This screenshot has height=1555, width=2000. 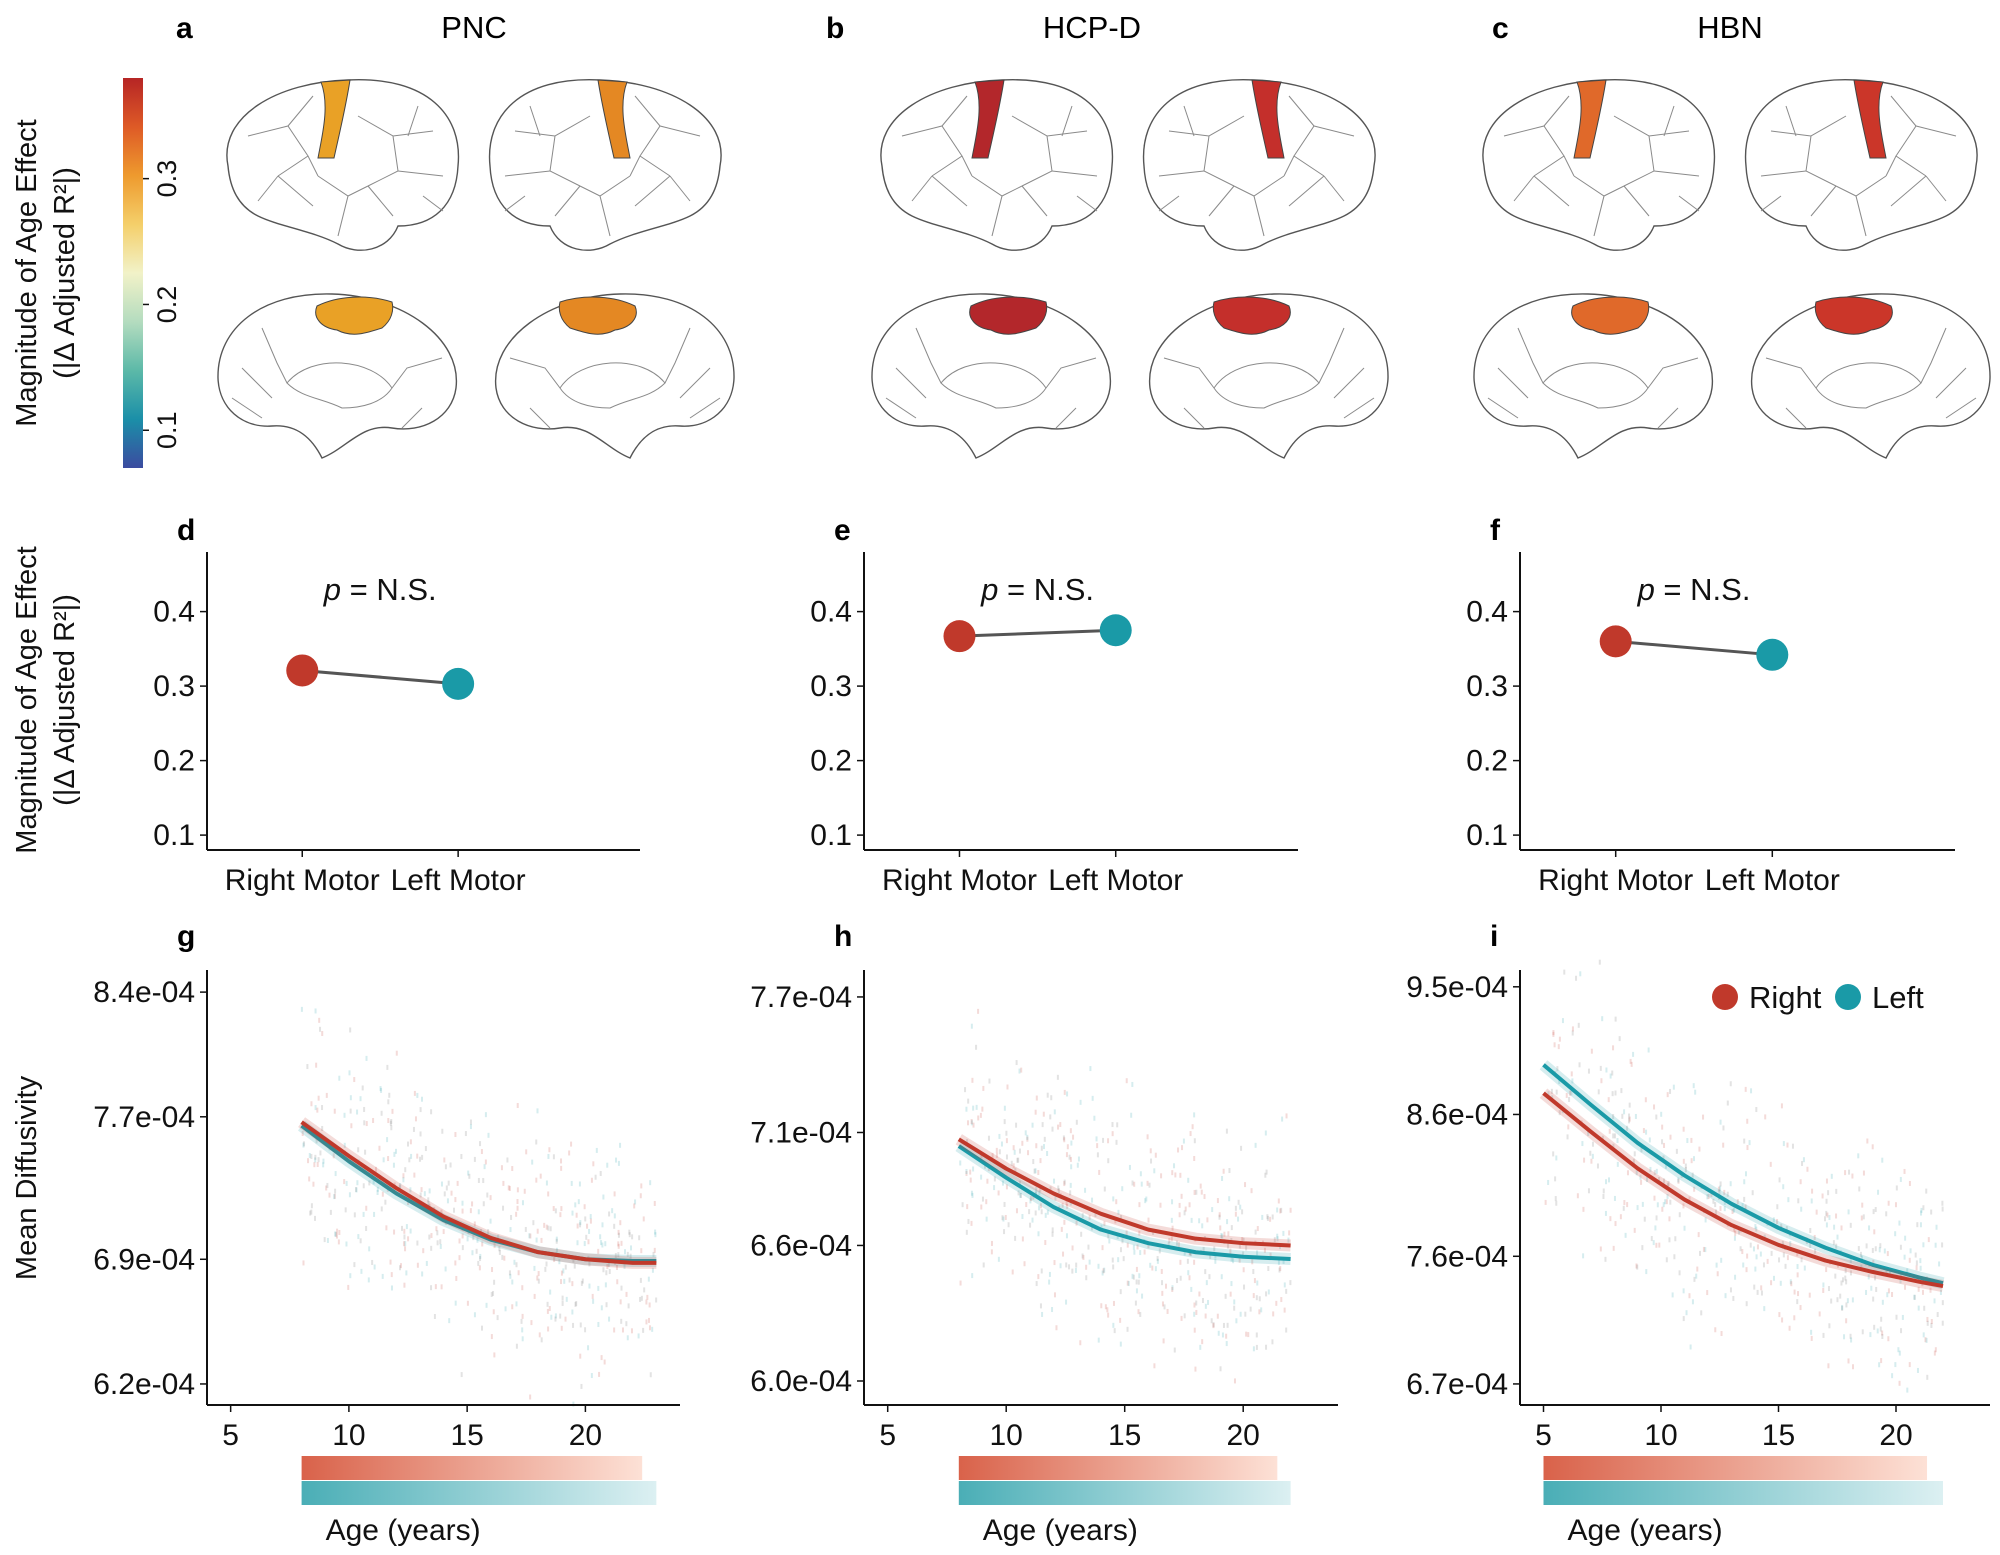 What do you see at coordinates (65, 273) in the screenshot?
I see `colorbar-title-line2: (|Δ Adjusted R²|)` at bounding box center [65, 273].